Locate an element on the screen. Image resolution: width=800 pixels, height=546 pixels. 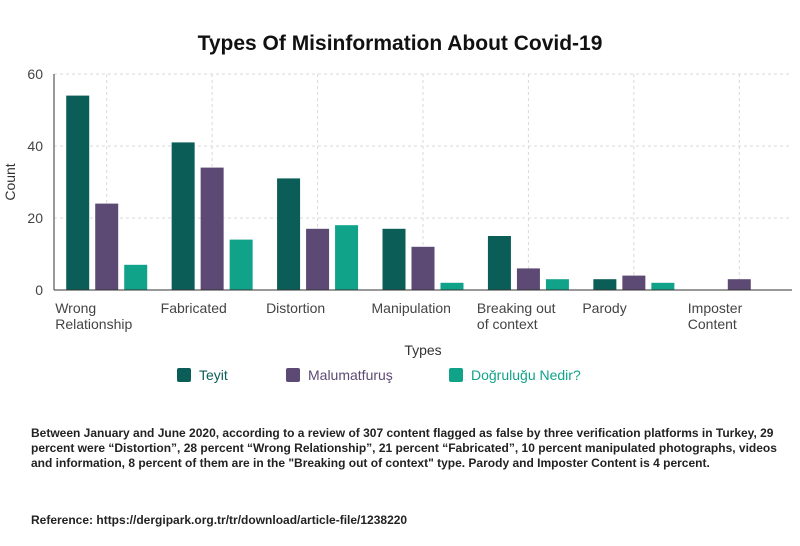
x-tick-label: Wrong Relationship is located at coordinates (93, 316).